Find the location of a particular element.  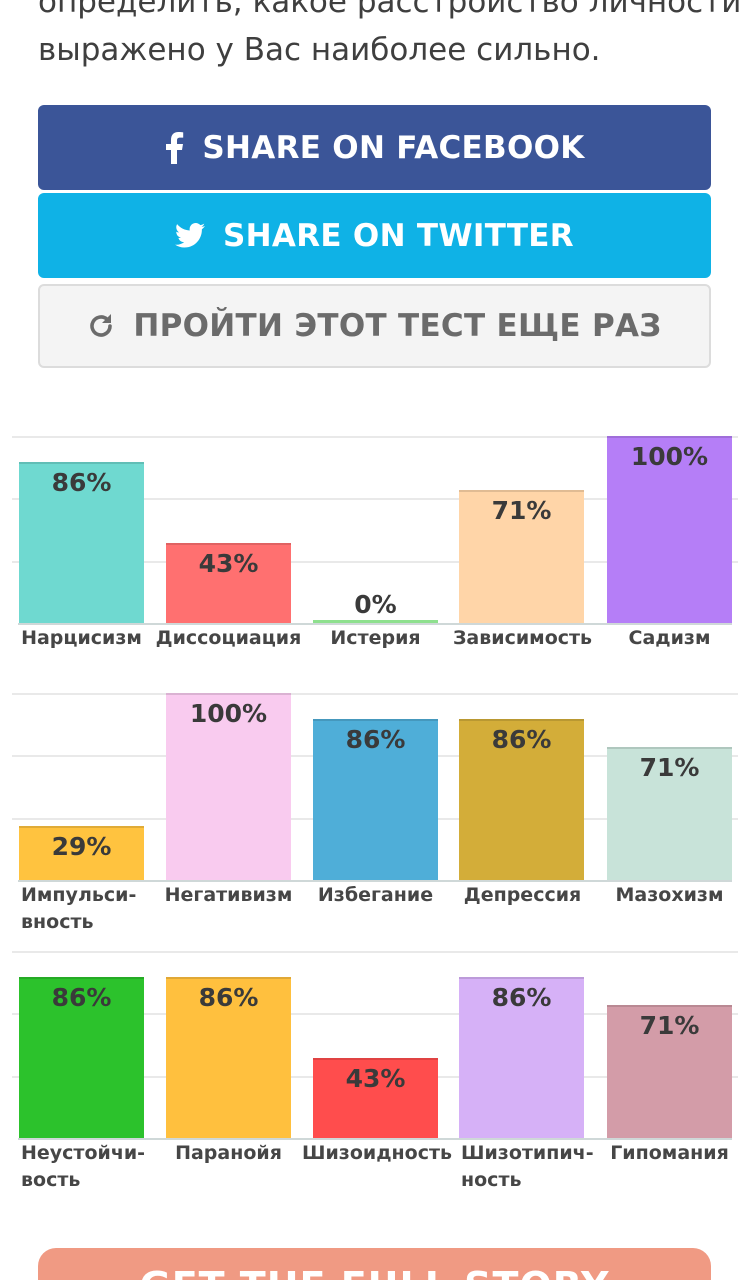

refresh-icon is located at coordinates (101, 326).